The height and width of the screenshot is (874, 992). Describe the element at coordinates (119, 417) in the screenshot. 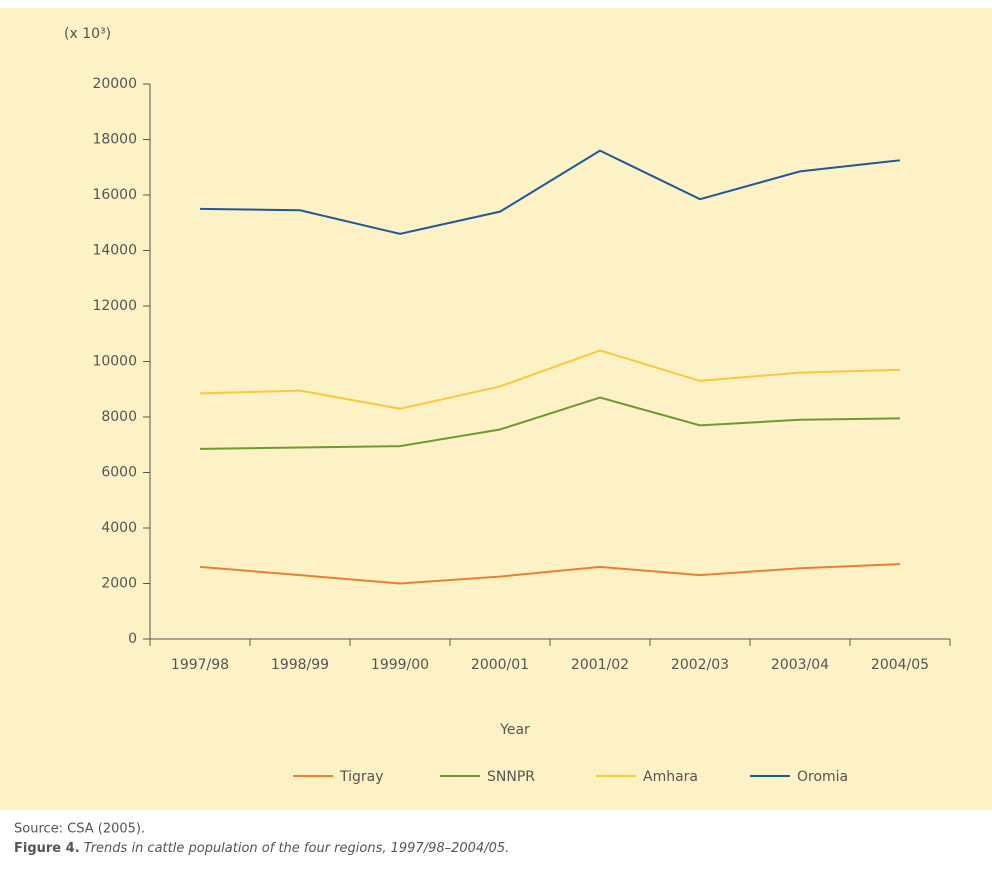

I see `y-tick-label: 8000` at that location.